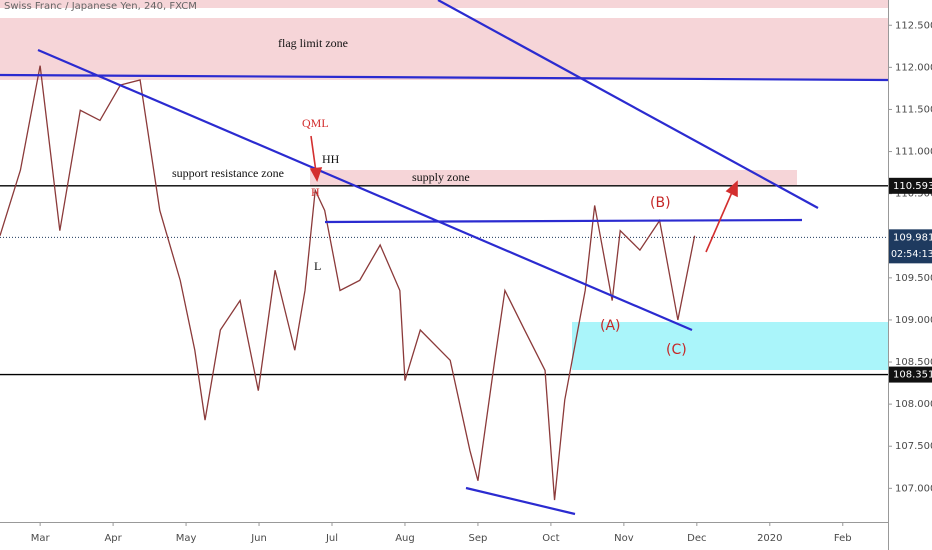 The width and height of the screenshot is (932, 550). I want to click on last-price-label: 109.981, so click(912, 237).